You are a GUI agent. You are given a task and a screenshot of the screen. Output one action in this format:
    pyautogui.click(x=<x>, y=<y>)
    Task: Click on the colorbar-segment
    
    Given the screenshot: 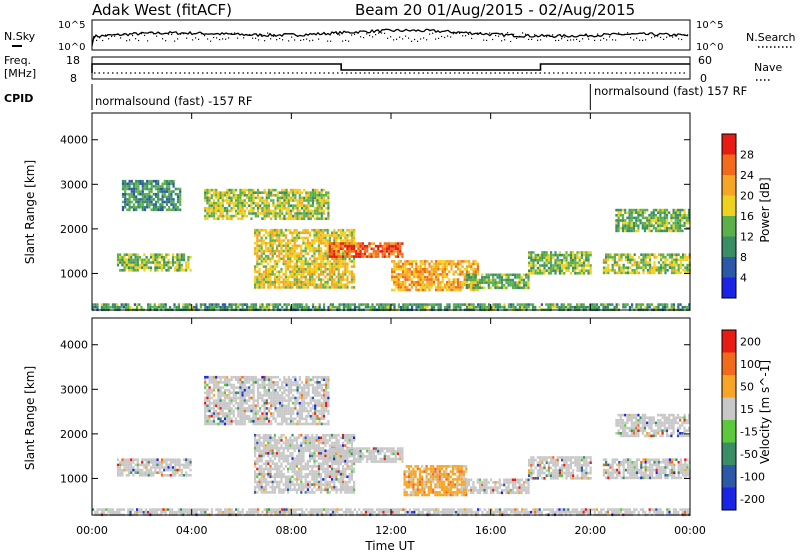 What is the action you would take?
    pyautogui.click(x=729, y=185)
    